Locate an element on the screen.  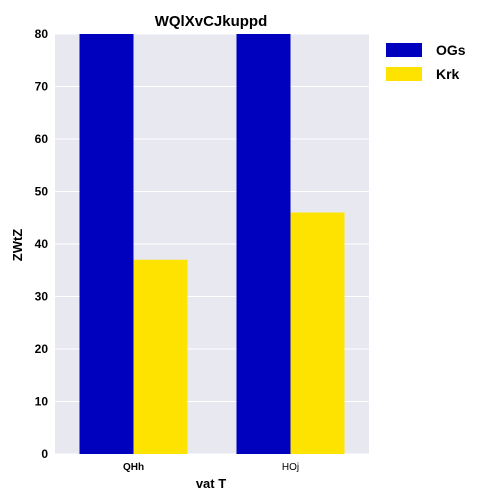
legend: OGs Krk is located at coordinates (426, 62).